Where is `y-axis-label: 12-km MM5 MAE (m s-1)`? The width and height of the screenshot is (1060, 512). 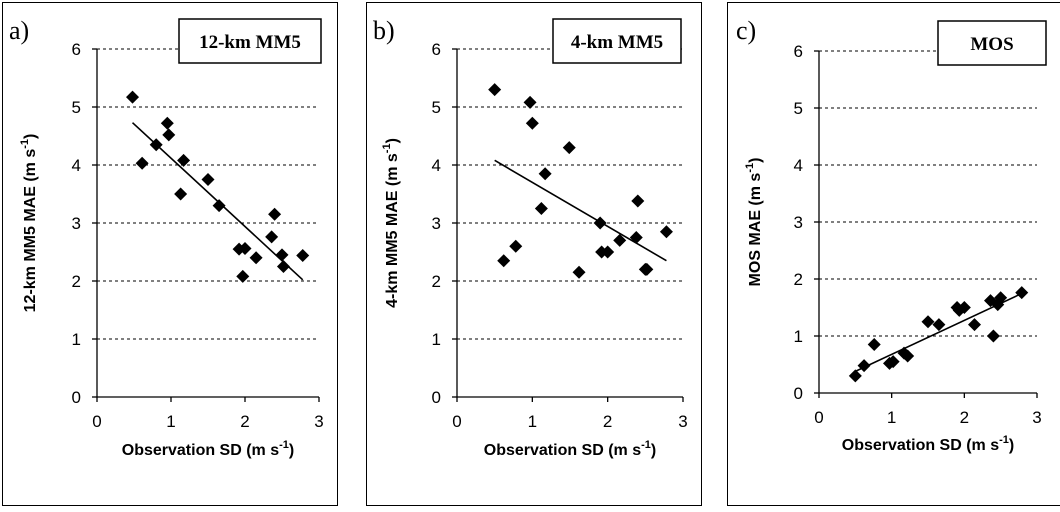 y-axis-label: 12-km MM5 MAE (m s-1) is located at coordinates (29, 223).